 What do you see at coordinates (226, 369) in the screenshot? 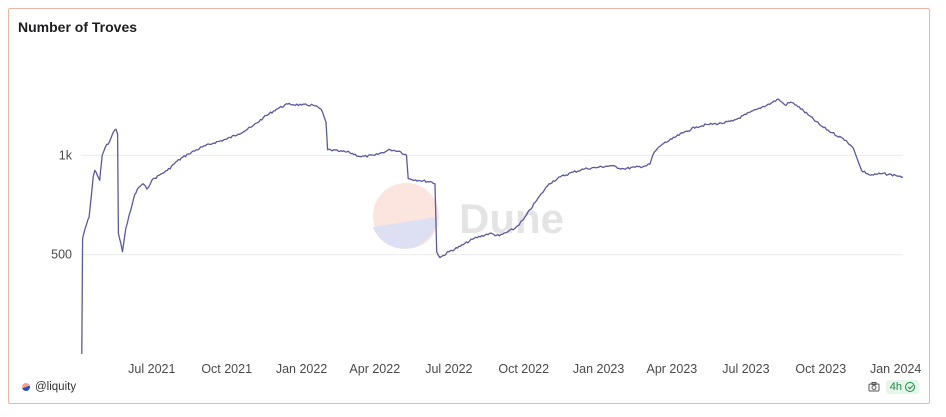
I see `x-tick-label: Oct 2021` at bounding box center [226, 369].